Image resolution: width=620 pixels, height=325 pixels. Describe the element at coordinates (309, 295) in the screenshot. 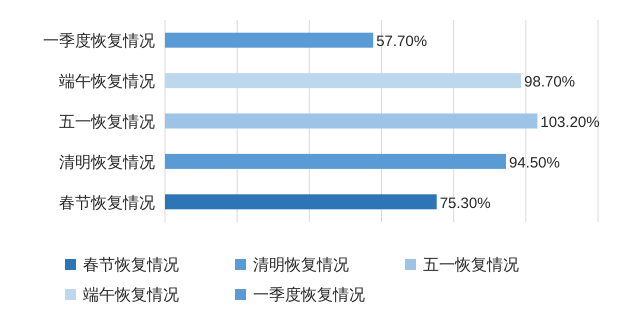

I see `legend-label: 一季度恢复情况` at that location.